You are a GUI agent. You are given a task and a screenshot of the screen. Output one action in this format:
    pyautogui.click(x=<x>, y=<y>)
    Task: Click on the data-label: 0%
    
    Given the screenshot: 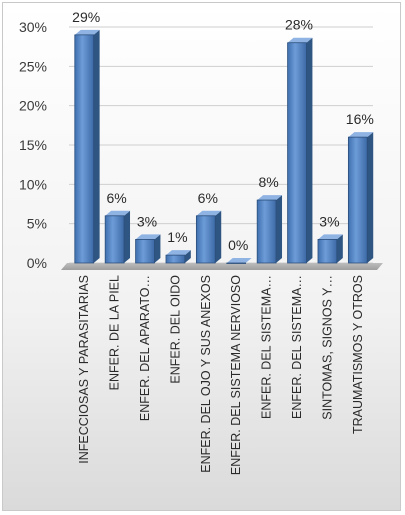 What is the action you would take?
    pyautogui.click(x=238, y=245)
    